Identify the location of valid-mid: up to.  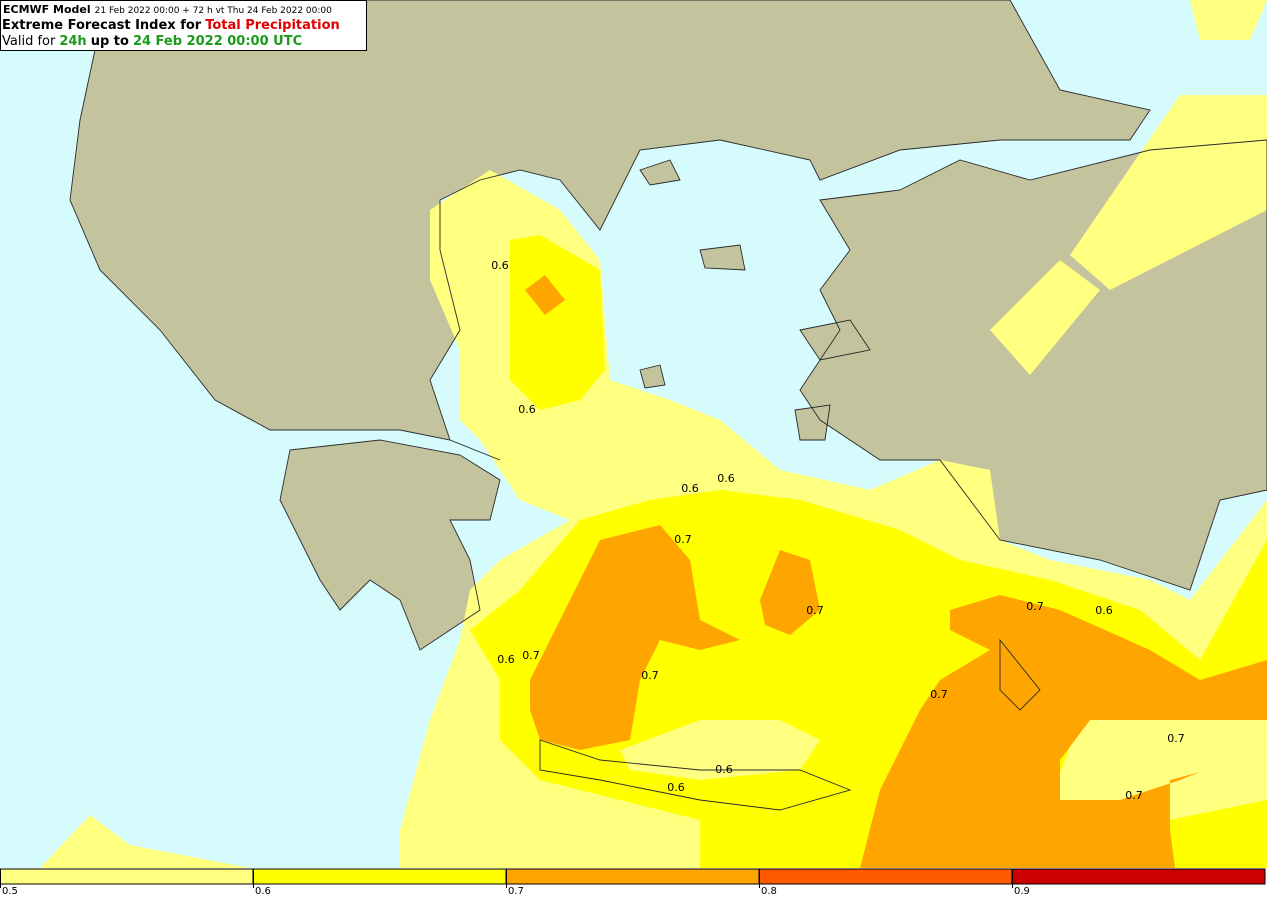
(110, 41).